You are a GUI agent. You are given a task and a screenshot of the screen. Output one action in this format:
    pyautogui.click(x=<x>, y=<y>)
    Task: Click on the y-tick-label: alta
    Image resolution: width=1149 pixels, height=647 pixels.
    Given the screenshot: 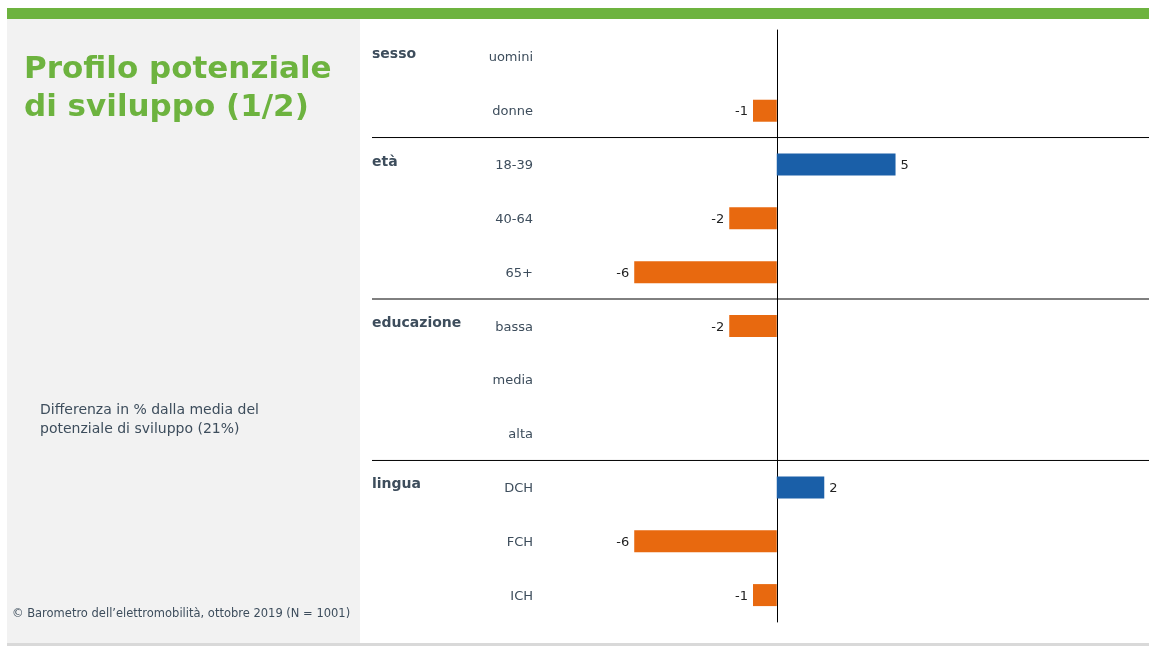 What is the action you would take?
    pyautogui.click(x=520, y=434)
    